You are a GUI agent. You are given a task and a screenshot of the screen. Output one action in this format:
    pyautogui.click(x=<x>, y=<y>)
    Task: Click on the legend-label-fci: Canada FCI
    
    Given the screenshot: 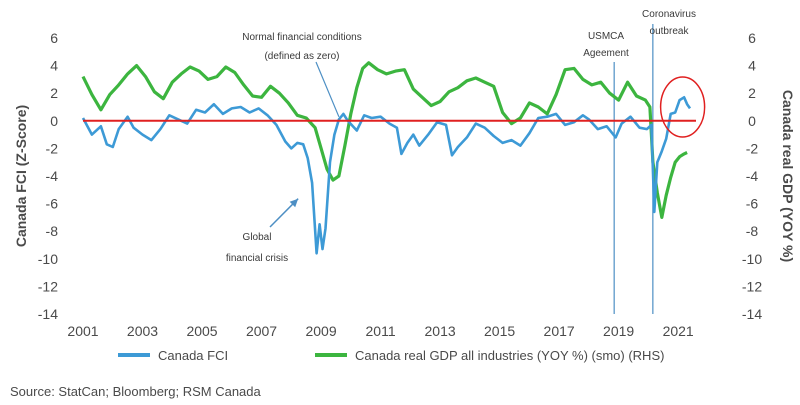 What is the action you would take?
    pyautogui.click(x=193, y=355)
    